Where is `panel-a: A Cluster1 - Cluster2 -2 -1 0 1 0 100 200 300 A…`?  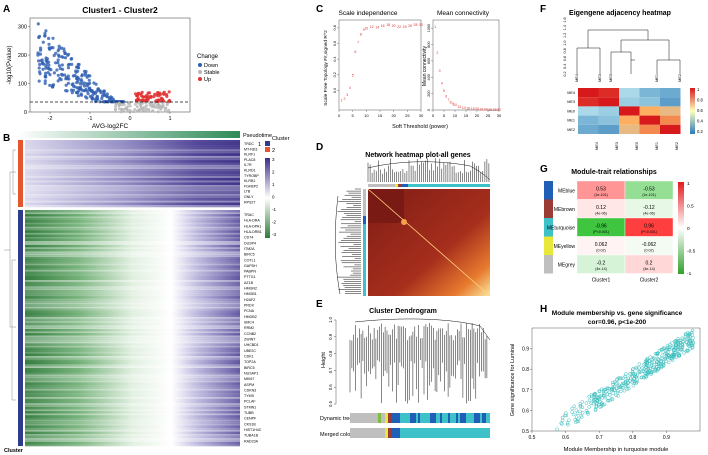 panel-a: A Cluster1 - Cluster2 -2 -1 0 1 0 100 200 300 A… is located at coordinates (111, 67).